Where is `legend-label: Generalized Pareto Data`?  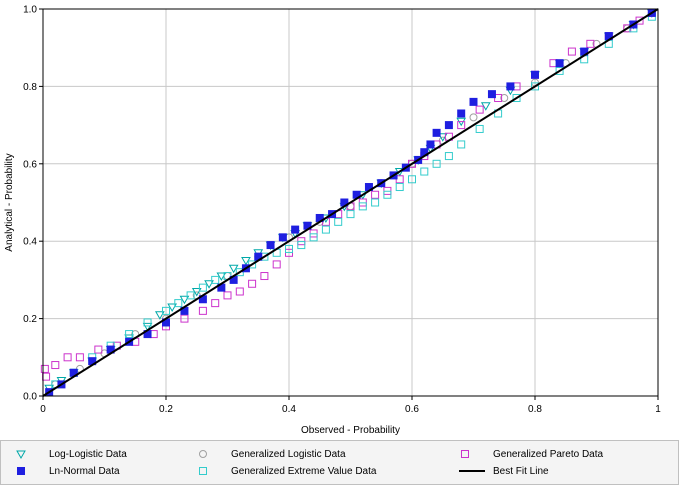
legend-label: Generalized Pareto Data is located at coordinates (548, 454).